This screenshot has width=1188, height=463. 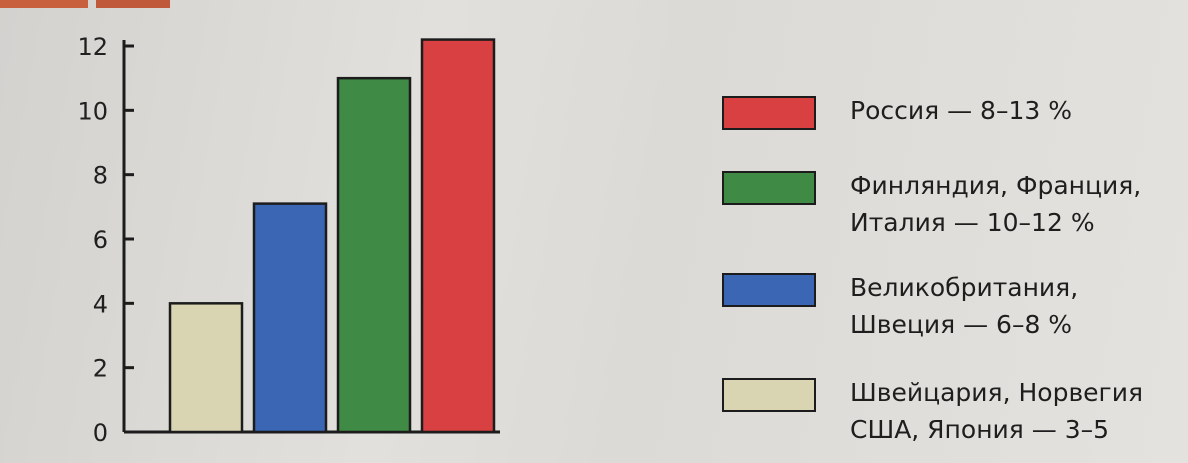 I want to click on corner-decoration, so click(x=44, y=4).